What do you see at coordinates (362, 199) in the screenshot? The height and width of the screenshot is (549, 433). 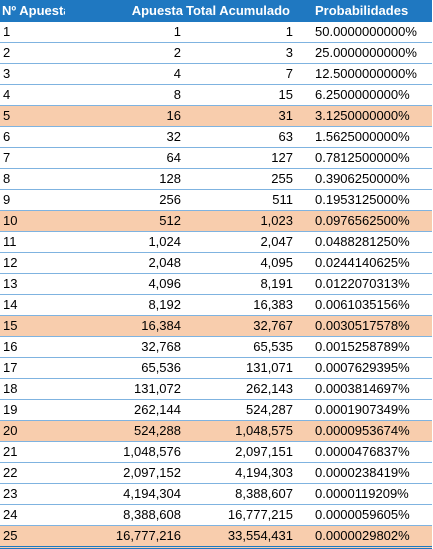 I see `cell-probability: 0.1953125000%` at bounding box center [362, 199].